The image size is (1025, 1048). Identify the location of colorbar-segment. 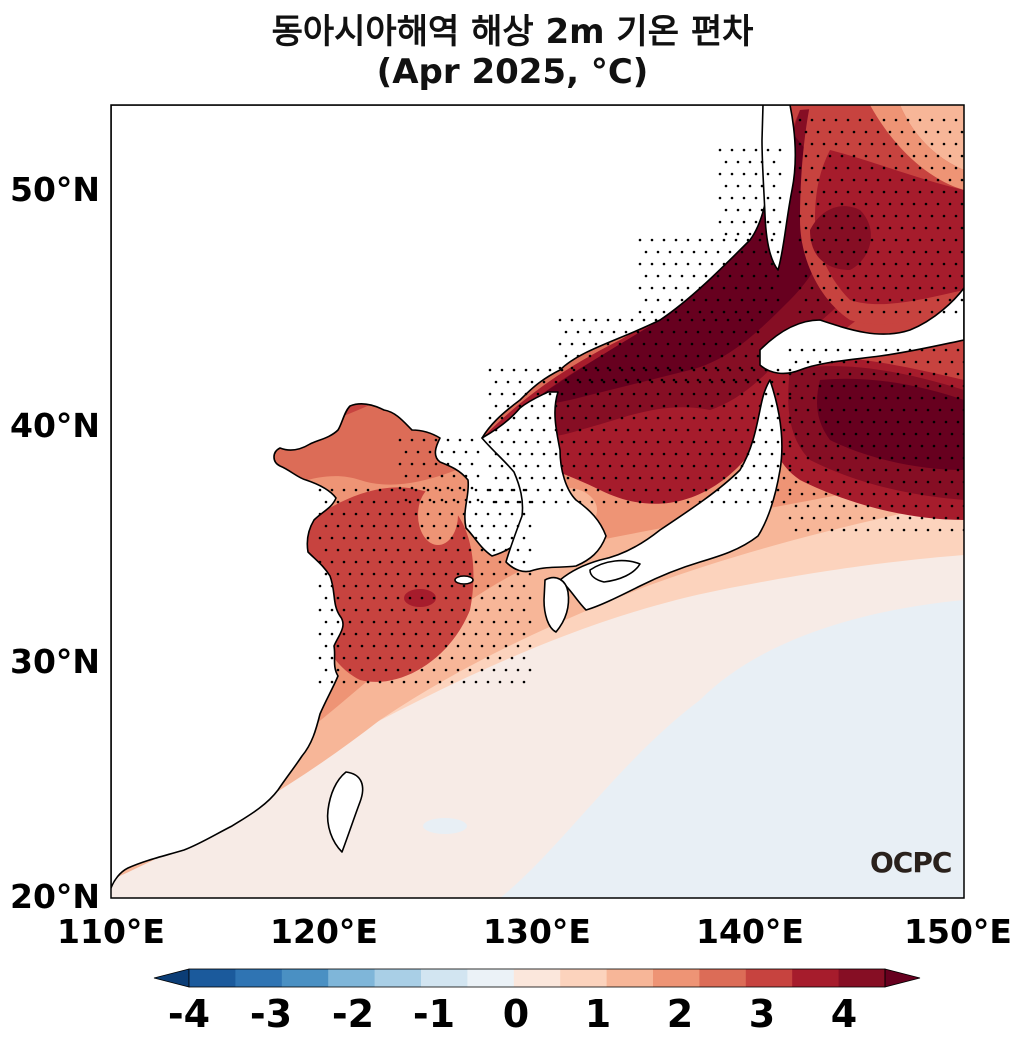
(444, 978).